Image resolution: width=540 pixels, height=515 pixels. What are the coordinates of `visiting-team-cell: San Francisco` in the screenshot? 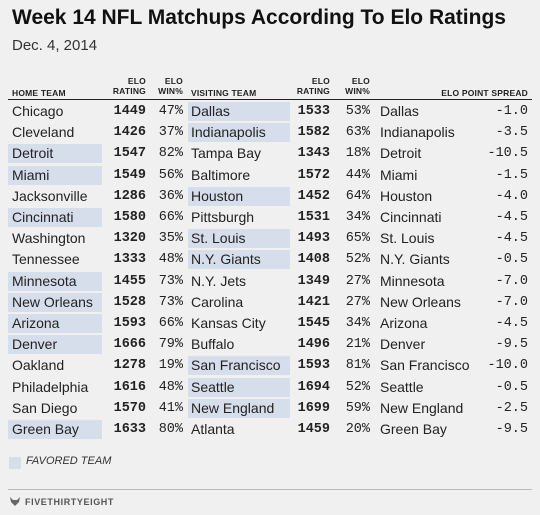 It's located at (236, 365).